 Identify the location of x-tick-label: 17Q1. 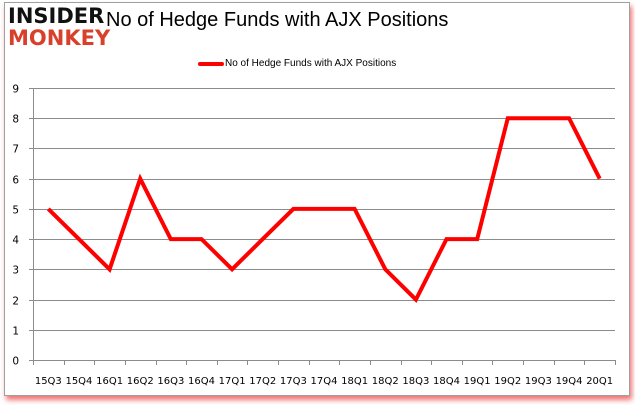
(232, 381).